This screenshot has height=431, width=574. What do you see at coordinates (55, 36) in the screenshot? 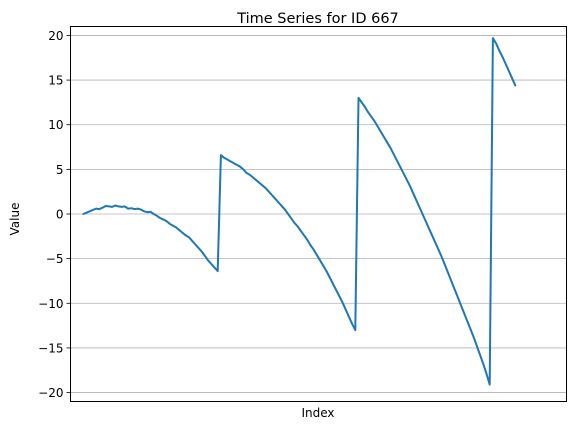
I see `y-tick-label: 20` at bounding box center [55, 36].